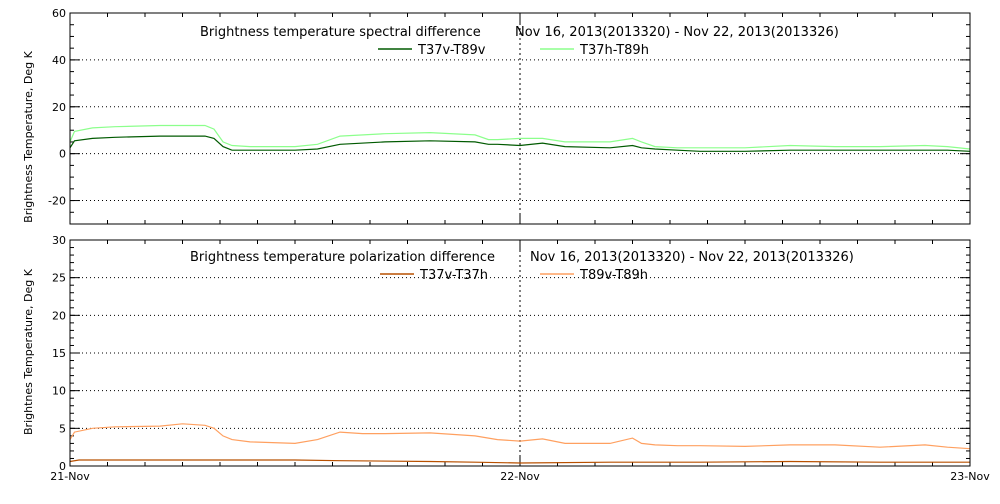 This screenshot has width=1000, height=504. Describe the element at coordinates (453, 275) in the screenshot. I see `legend-label-t37v-t37h: T37v-T37h` at that location.